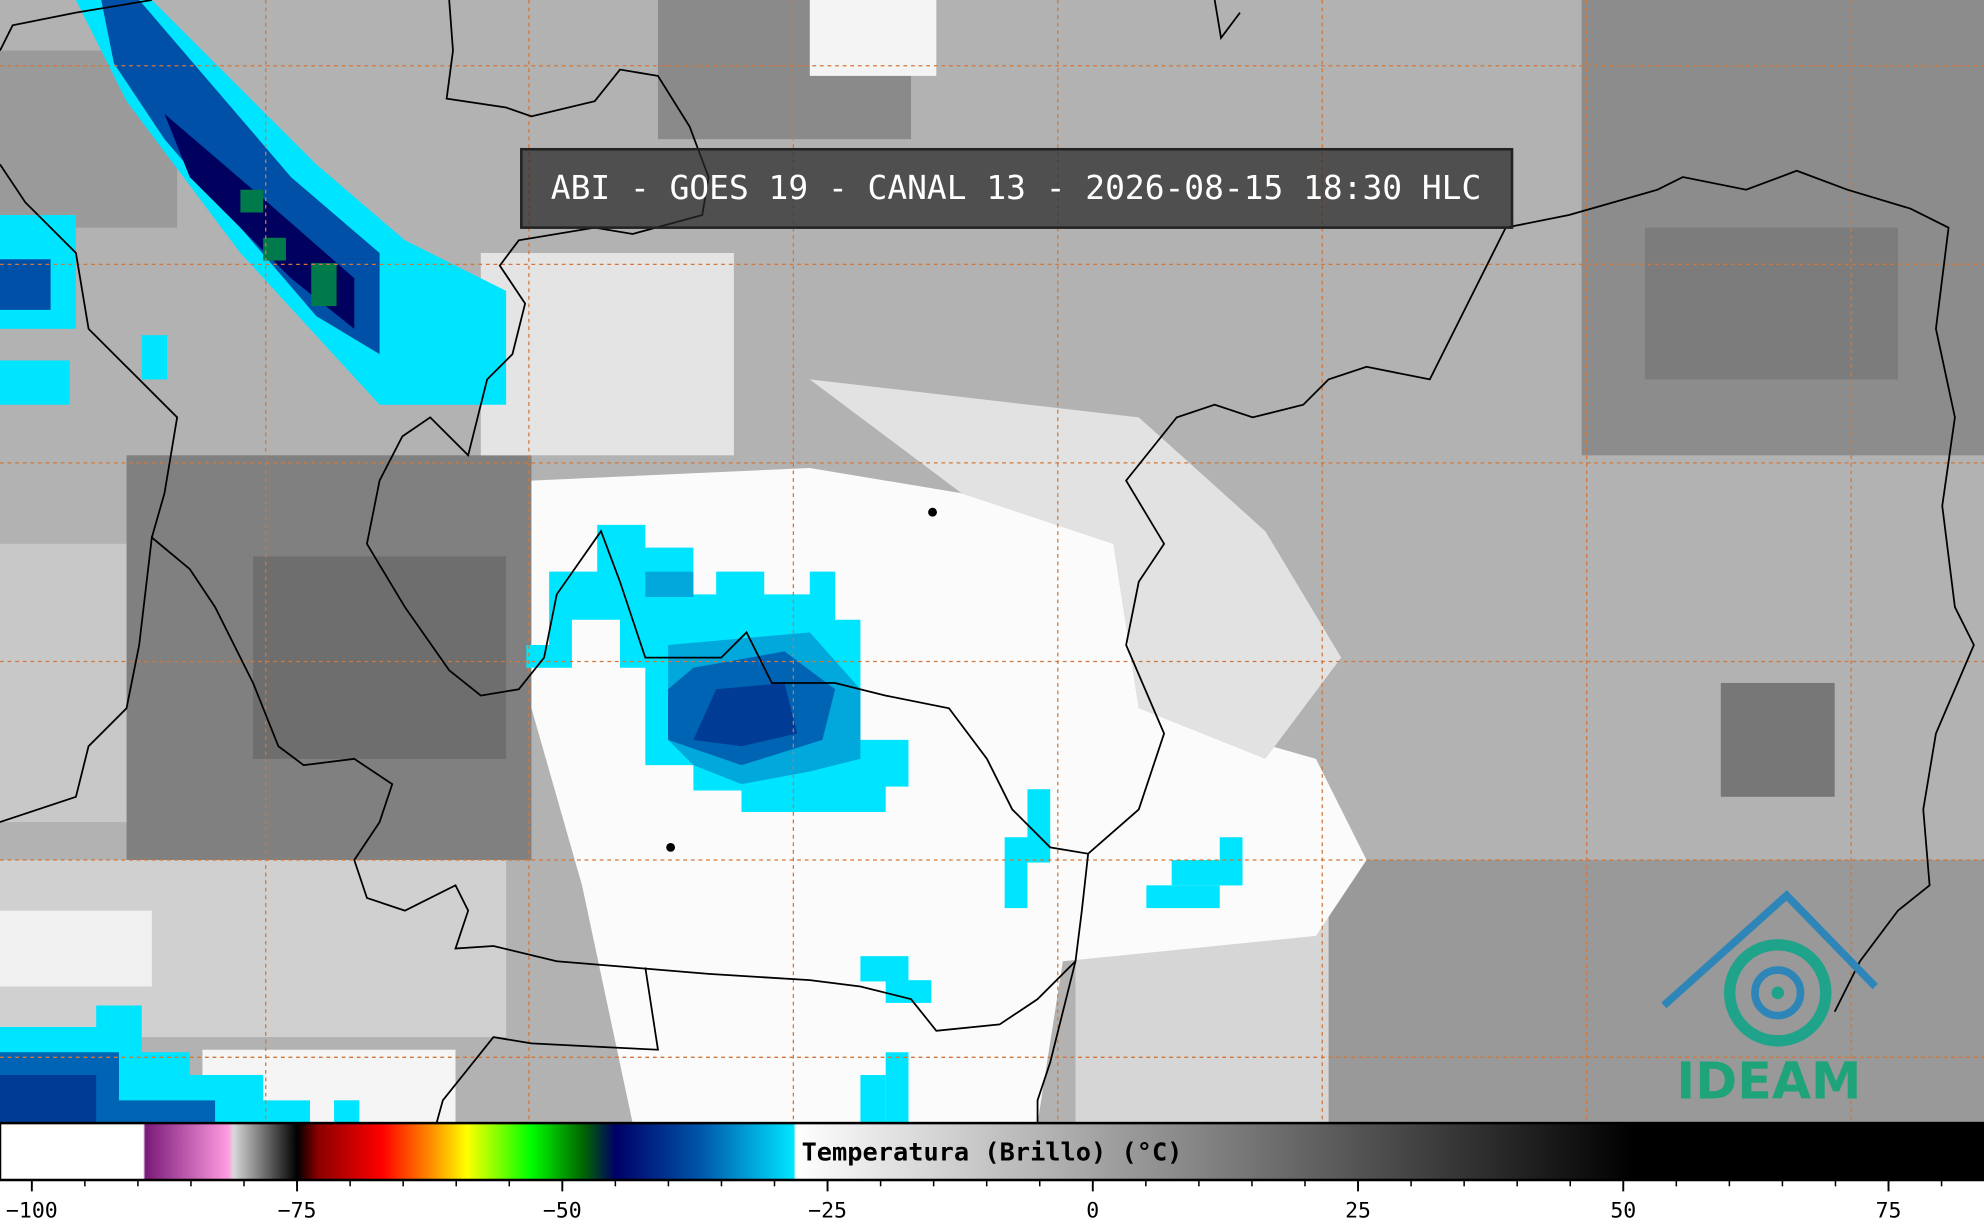  I want to click on tick-label: 50, so click(1623, 1211).